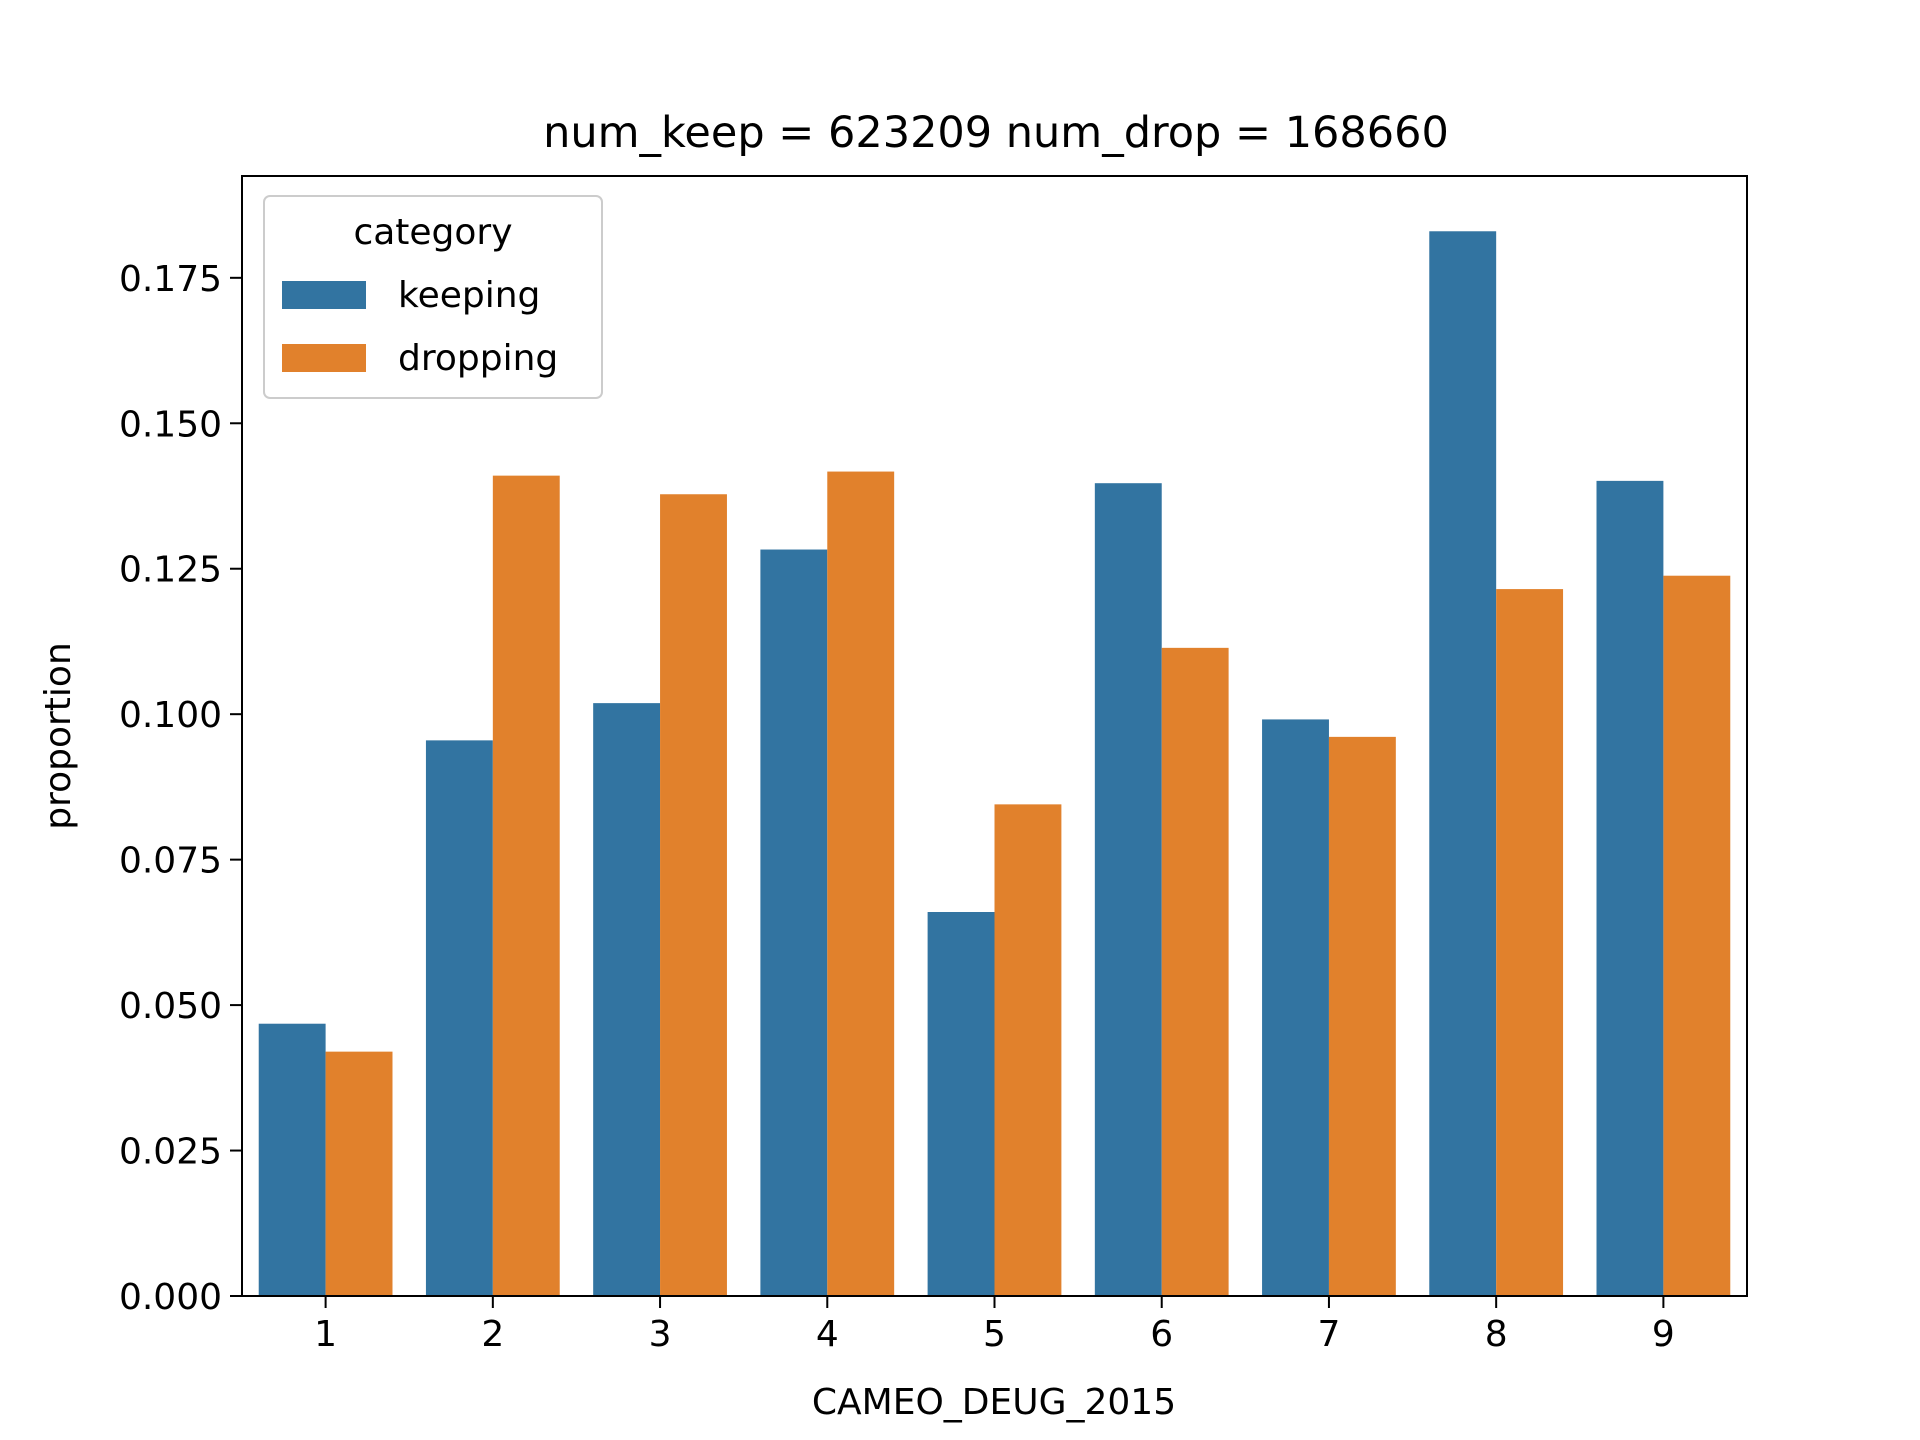  Describe the element at coordinates (1161, 1334) in the screenshot. I see `x-tick-label: 6` at that location.